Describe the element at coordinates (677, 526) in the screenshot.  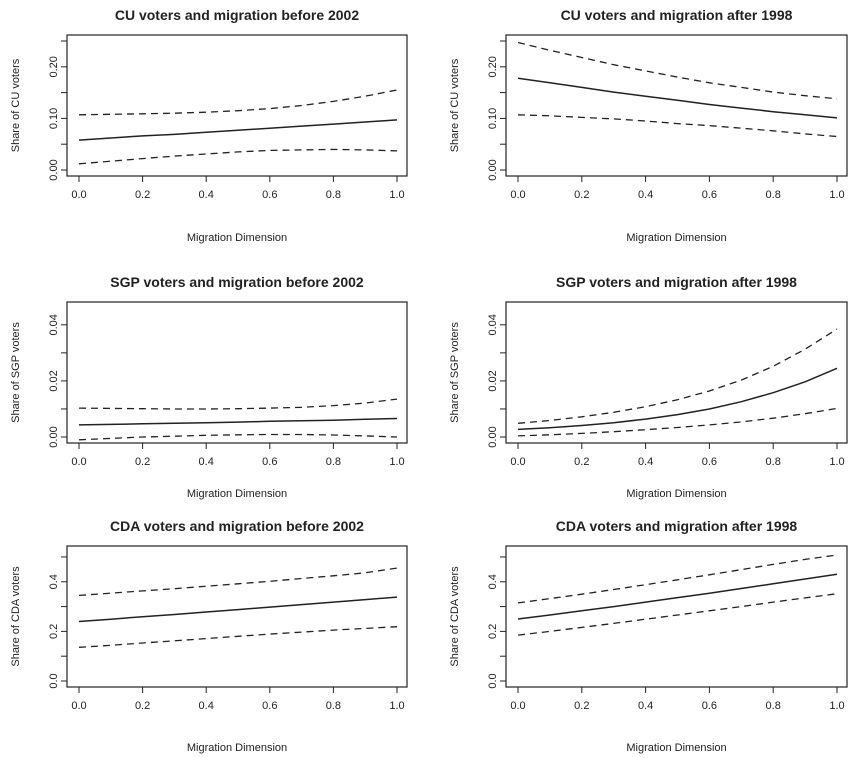
I see `chart-title: CDA voters and migration after 1998` at that location.